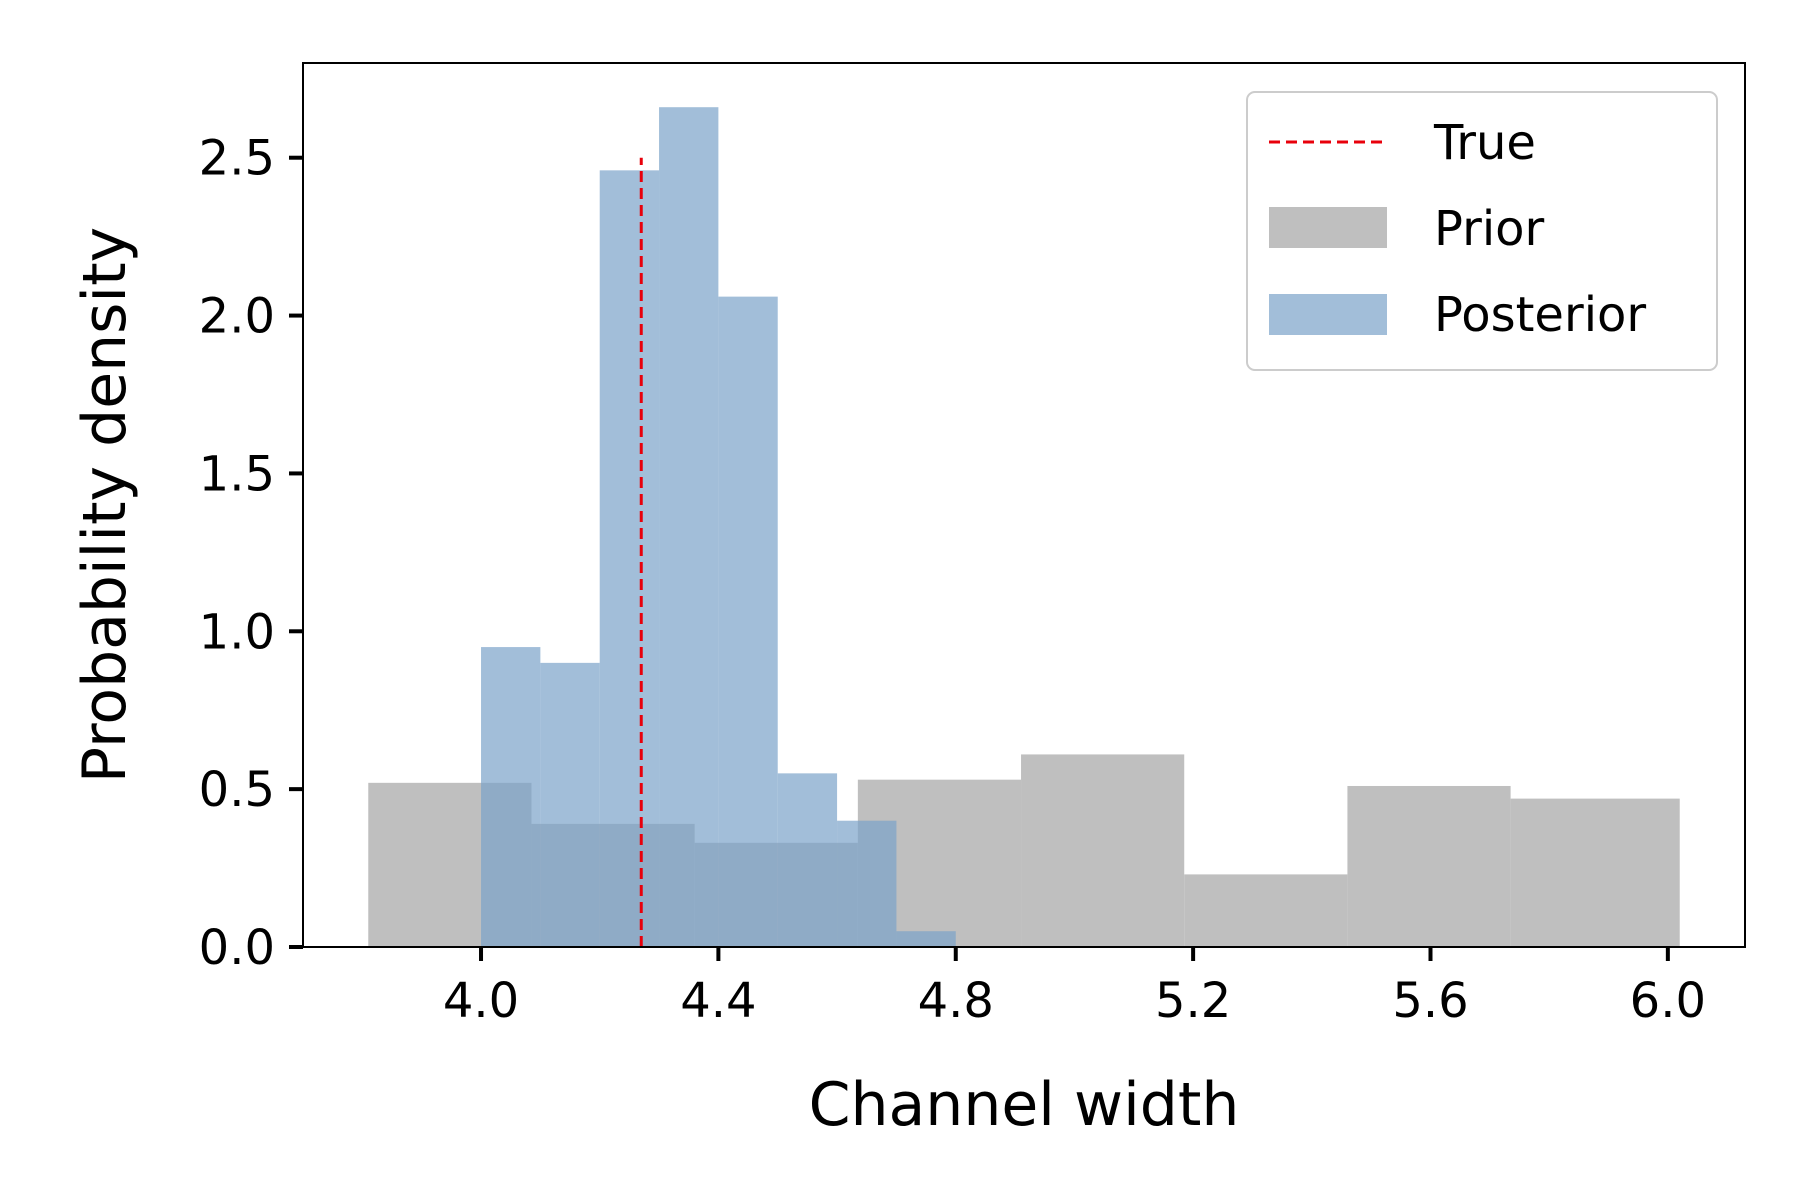 This screenshot has height=1200, width=1800. What do you see at coordinates (1024, 1105) in the screenshot?
I see `x-axis-label: Channel width` at bounding box center [1024, 1105].